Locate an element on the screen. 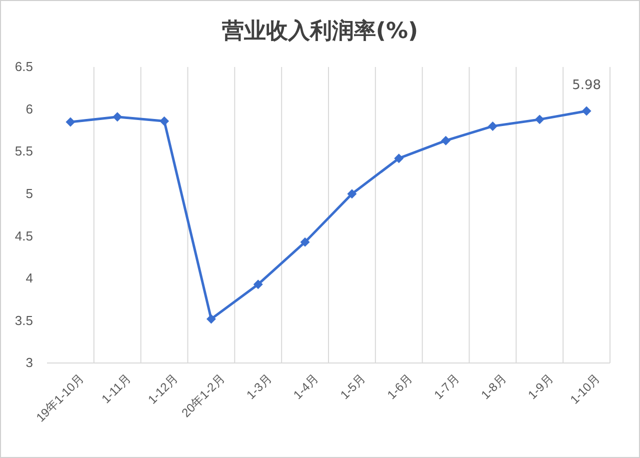 The image size is (640, 458). x-tick-label: 1-8月 is located at coordinates (493, 386).